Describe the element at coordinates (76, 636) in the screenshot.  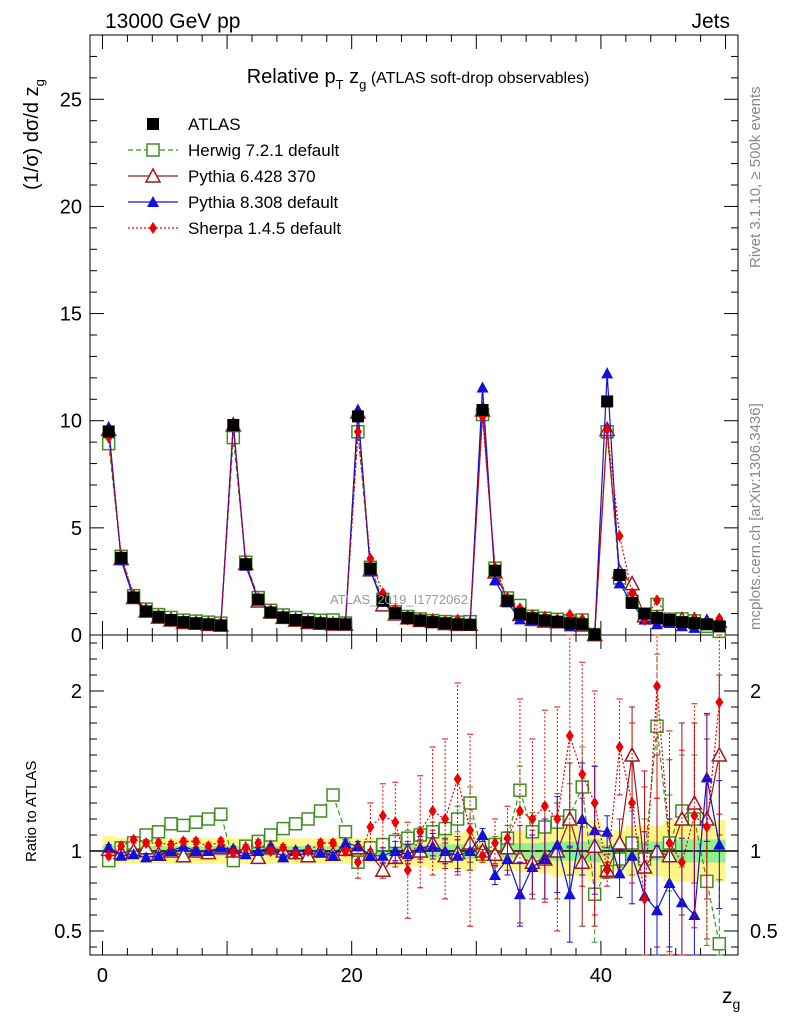
I see `y-tick-label: 0` at that location.